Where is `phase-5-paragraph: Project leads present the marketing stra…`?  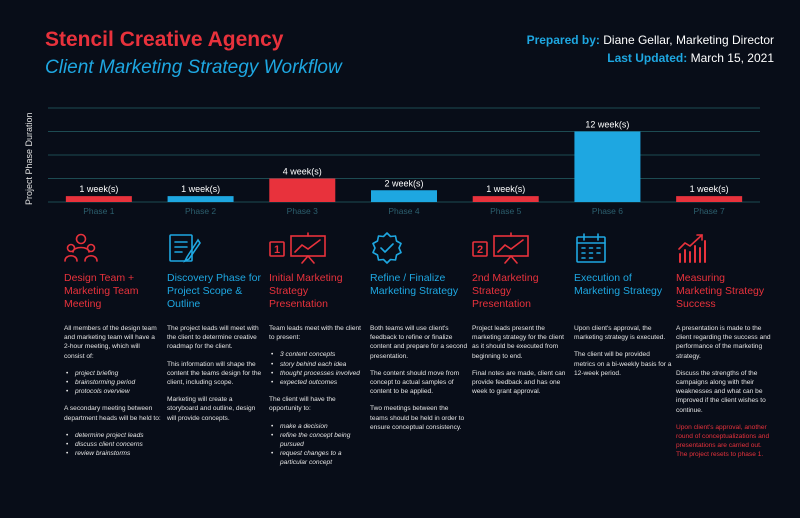
phase-5-paragraph: Project leads present the marketing stra… is located at coordinates (518, 342).